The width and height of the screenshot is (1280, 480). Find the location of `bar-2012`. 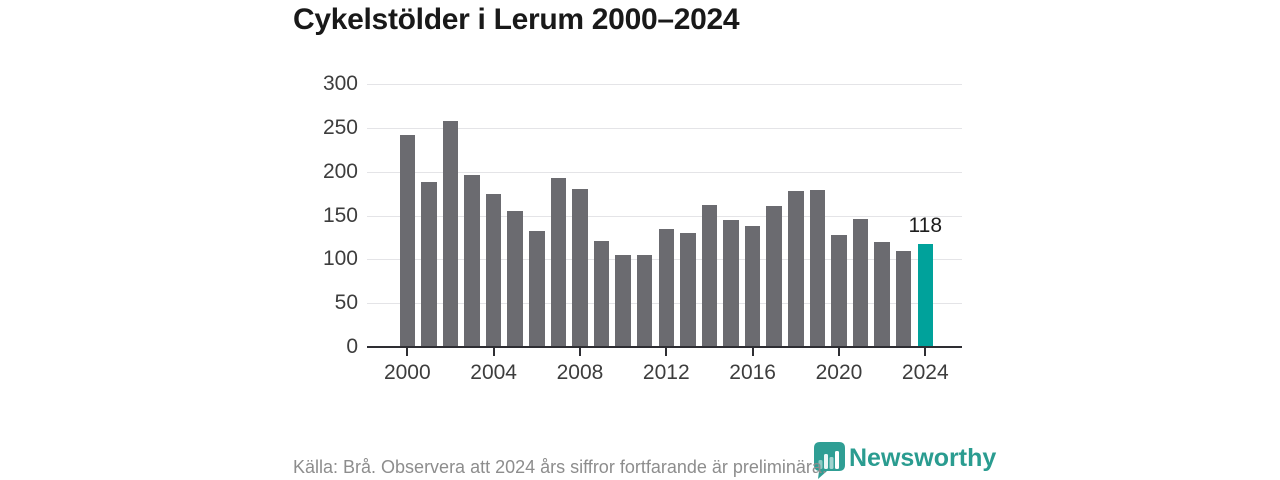

bar-2012 is located at coordinates (666, 287).